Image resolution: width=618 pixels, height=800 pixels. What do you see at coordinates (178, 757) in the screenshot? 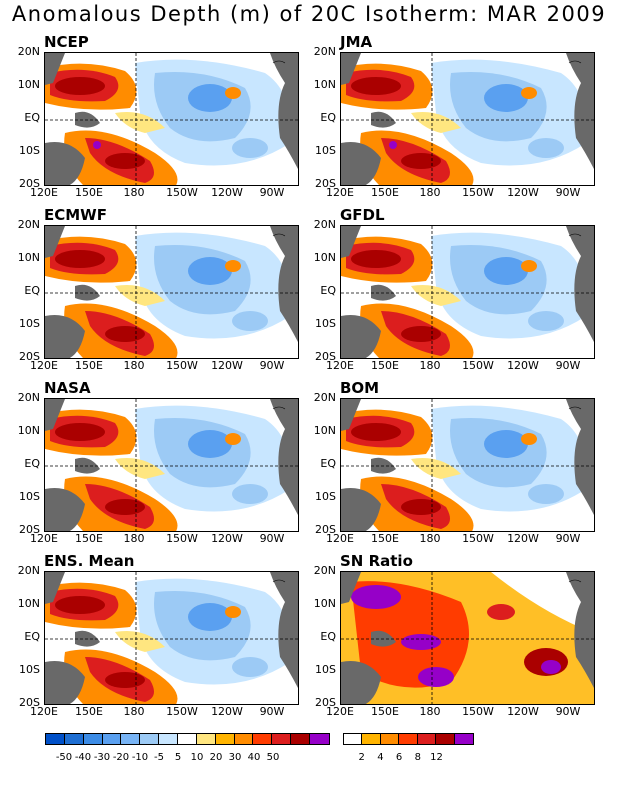
I see `colorbar-label: 5` at bounding box center [178, 757].